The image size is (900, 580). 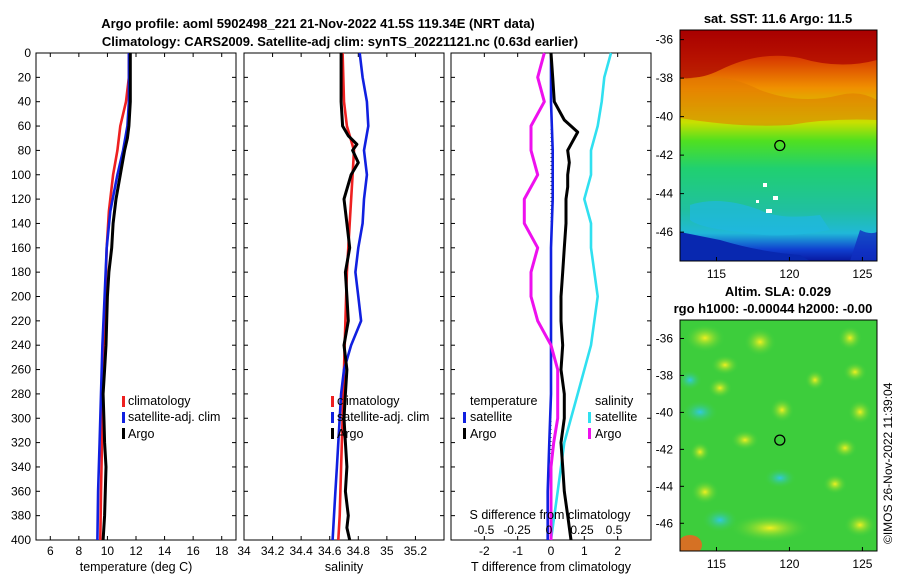 What do you see at coordinates (541, 296) in the screenshot?
I see `series-line-s-argo` at bounding box center [541, 296].